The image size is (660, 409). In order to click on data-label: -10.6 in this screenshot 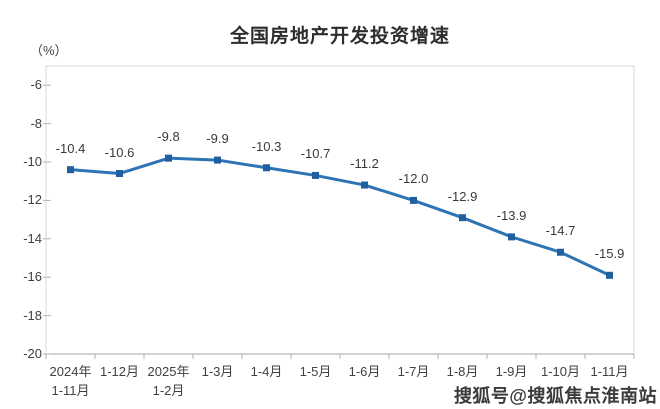, I will do `click(119, 152)`.